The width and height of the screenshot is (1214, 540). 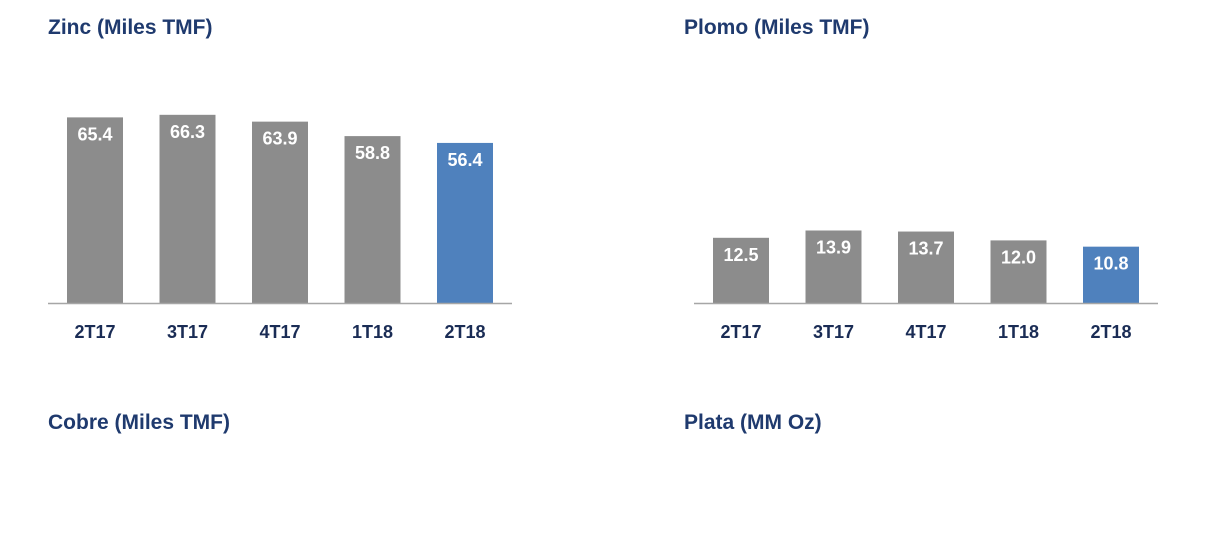 I want to click on zinc-bar-2t17, so click(x=95, y=210).